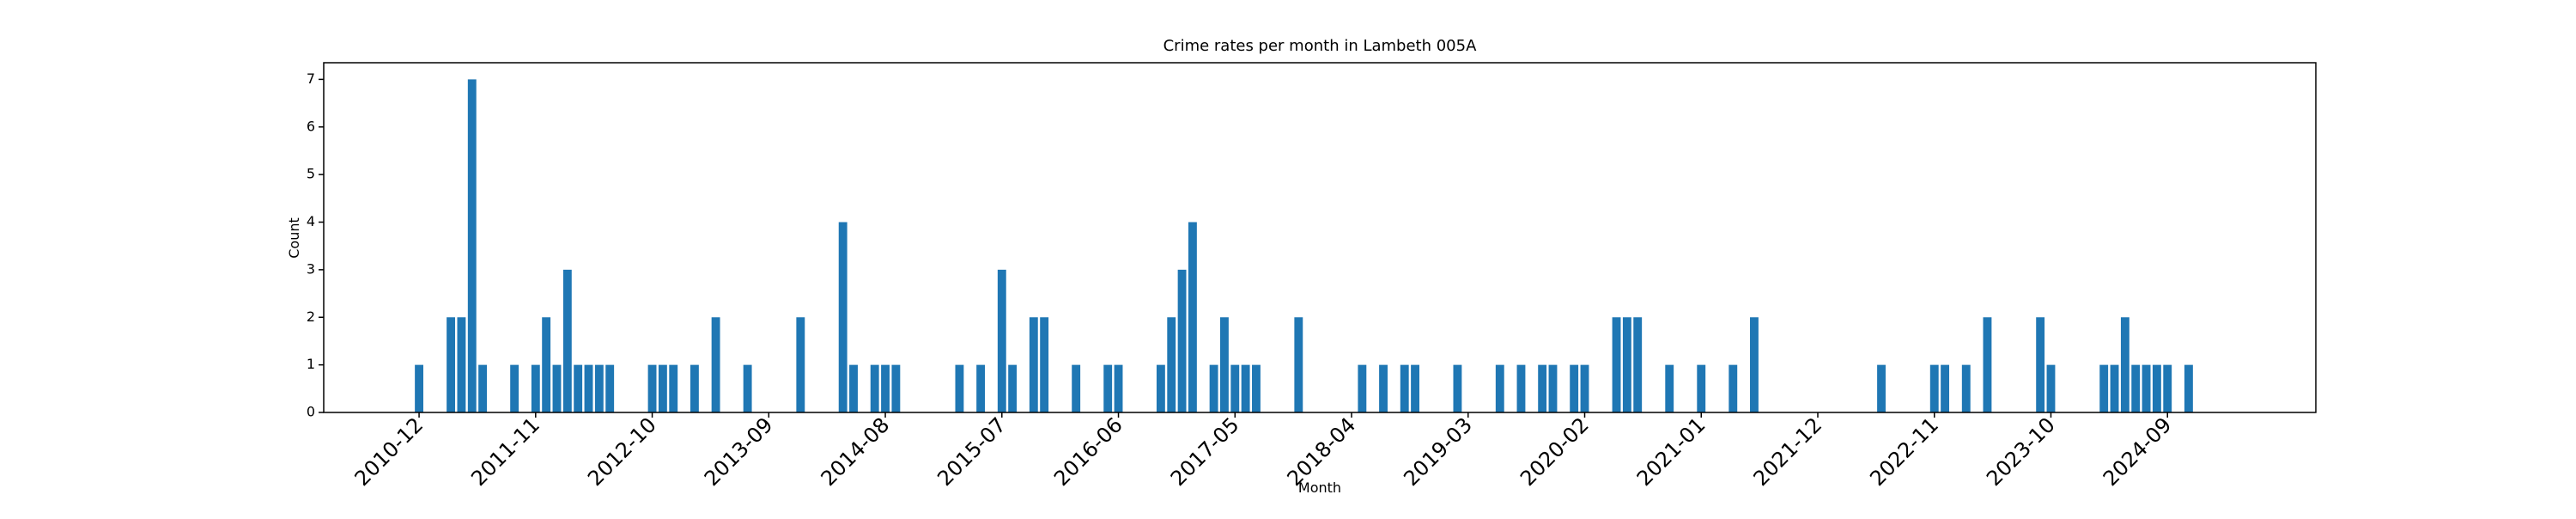  Describe the element at coordinates (311, 78) in the screenshot. I see `y-tick-label: 7` at that location.